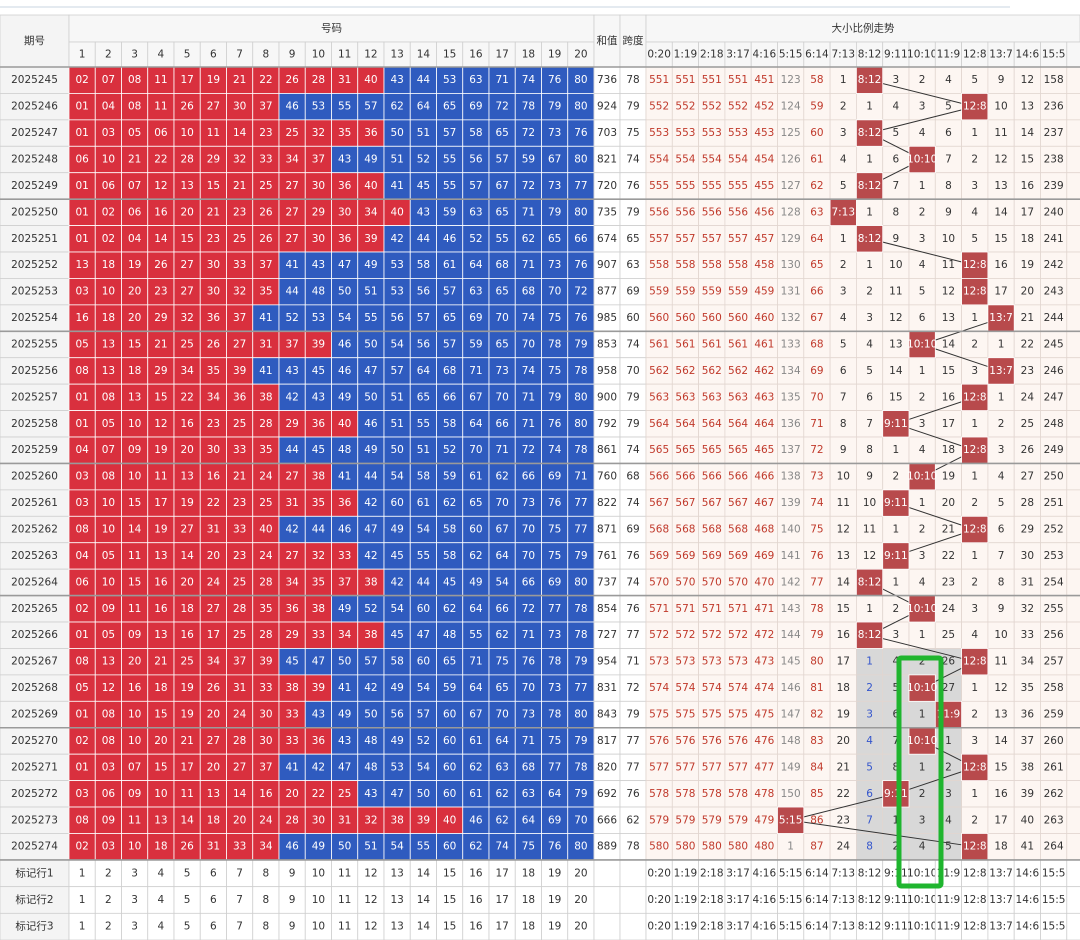 This screenshot has height=940, width=1080. I want to click on footer-partial-cell, so click(1073, 900).